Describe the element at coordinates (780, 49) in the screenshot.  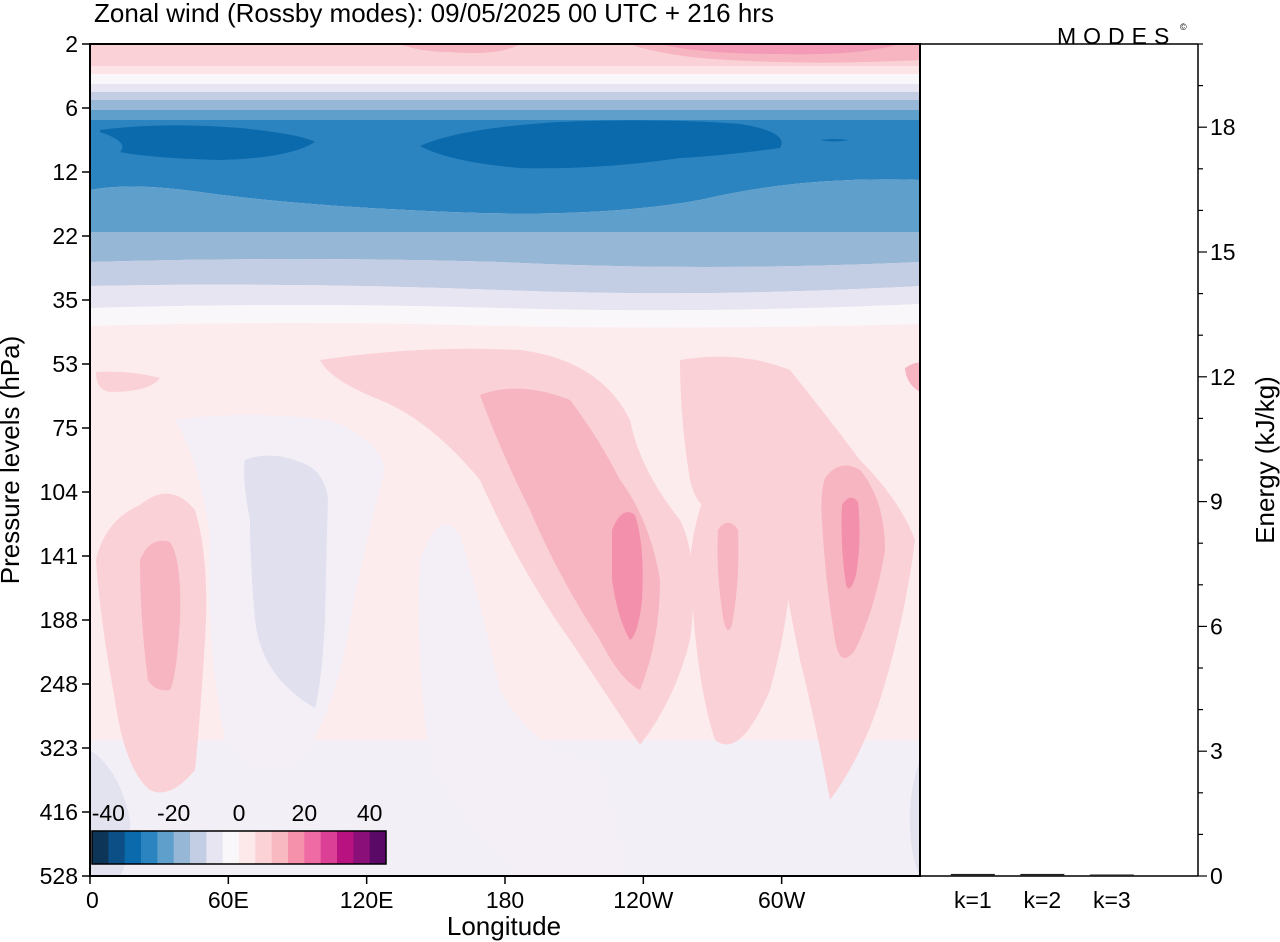
I see `upper-westerly-core` at that location.